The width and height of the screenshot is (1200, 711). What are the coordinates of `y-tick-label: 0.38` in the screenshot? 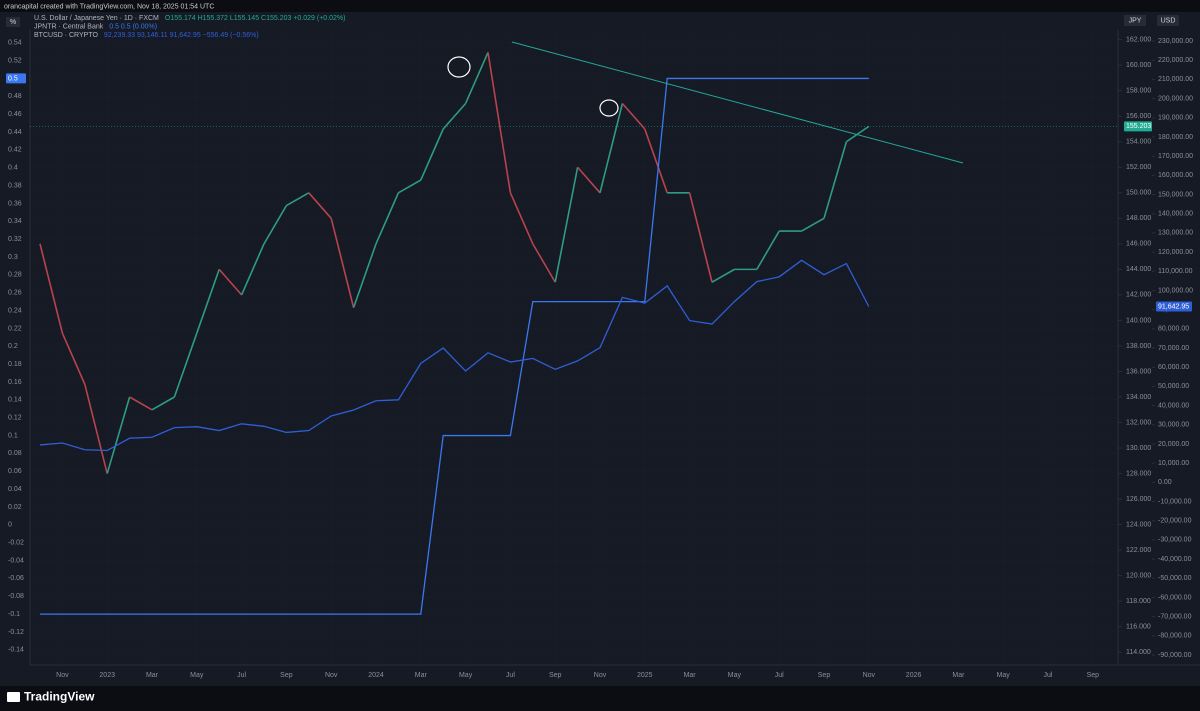 It's located at (15, 185).